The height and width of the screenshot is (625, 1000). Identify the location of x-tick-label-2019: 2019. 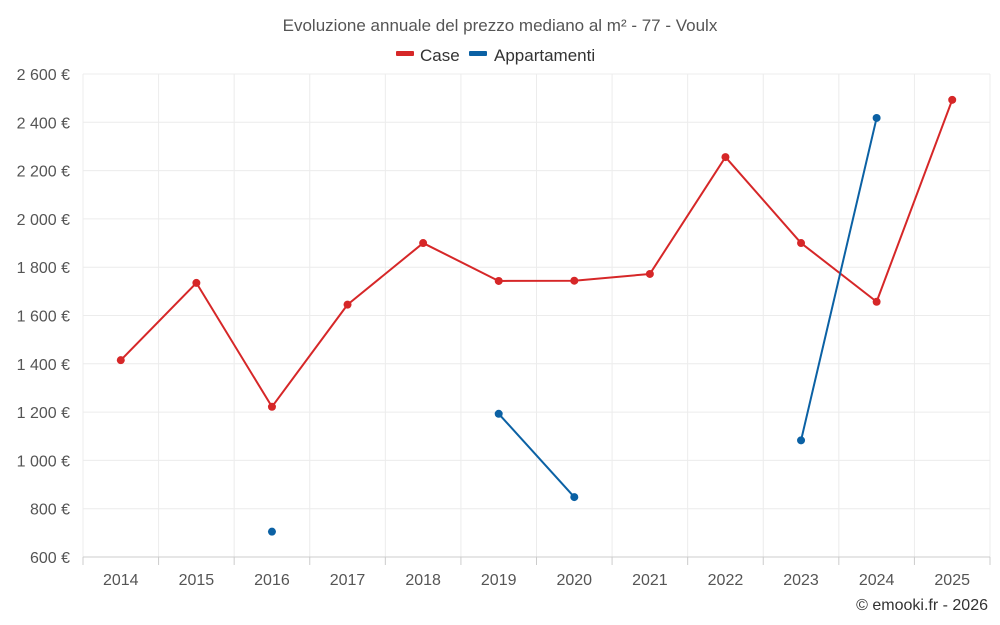
(499, 580).